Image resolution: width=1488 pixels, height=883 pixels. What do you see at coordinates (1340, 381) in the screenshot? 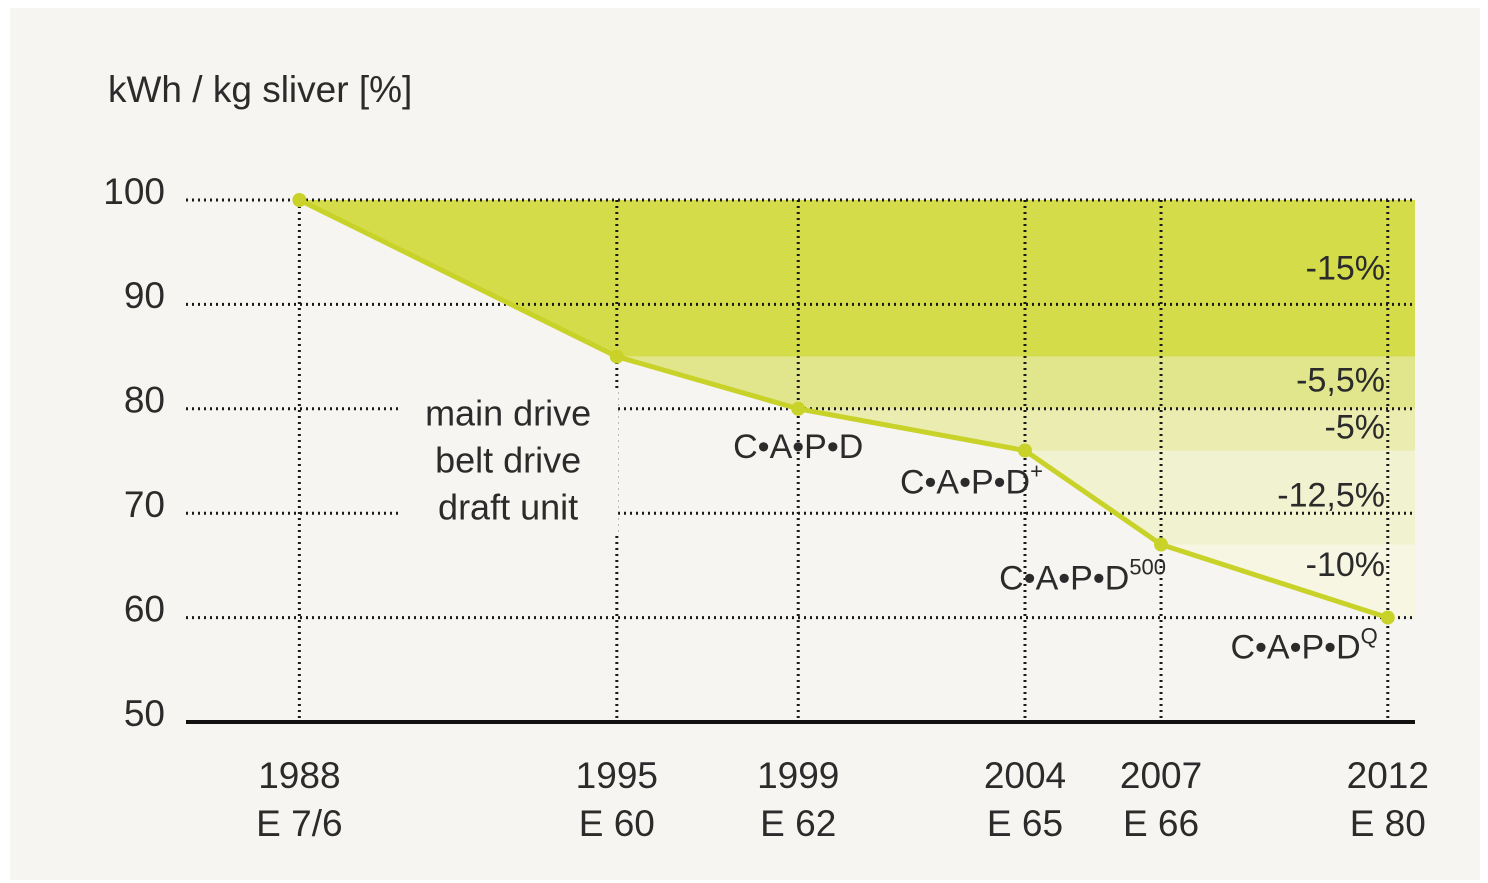
I see `band-label: -5,5%` at bounding box center [1340, 381].